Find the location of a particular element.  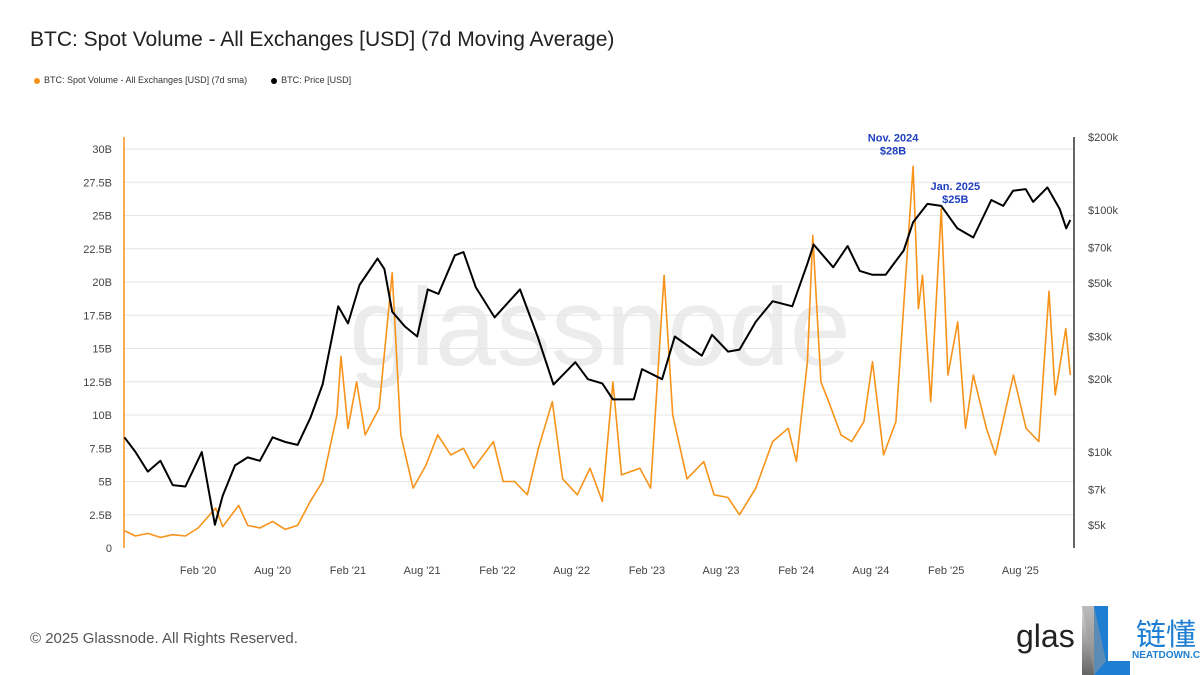

y-left-tick-label: 17.5B is located at coordinates (97, 316).